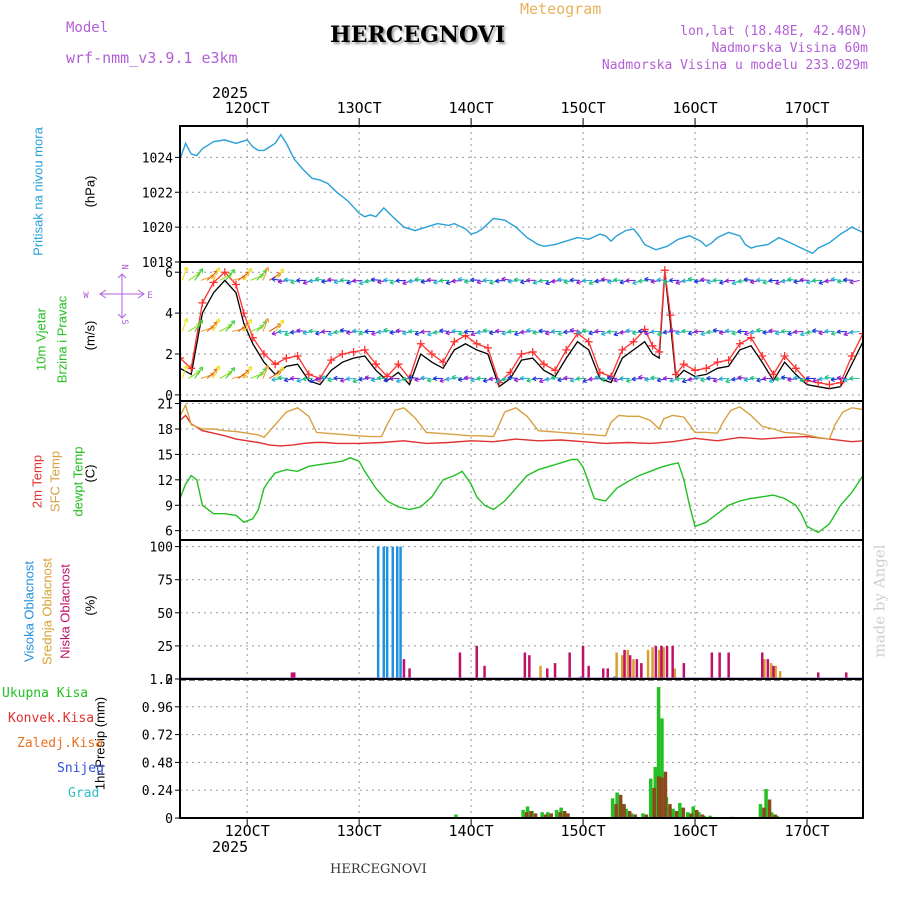 The image size is (900, 900). I want to click on y-tick-label: 0.96, so click(157, 708).